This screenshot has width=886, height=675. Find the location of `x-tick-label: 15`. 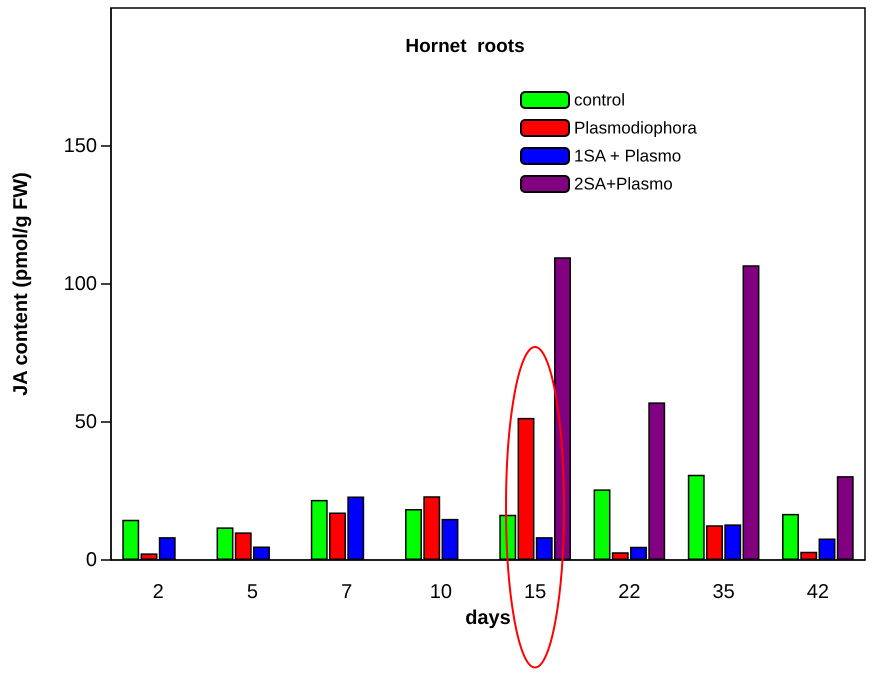

x-tick-label: 15 is located at coordinates (535, 592).